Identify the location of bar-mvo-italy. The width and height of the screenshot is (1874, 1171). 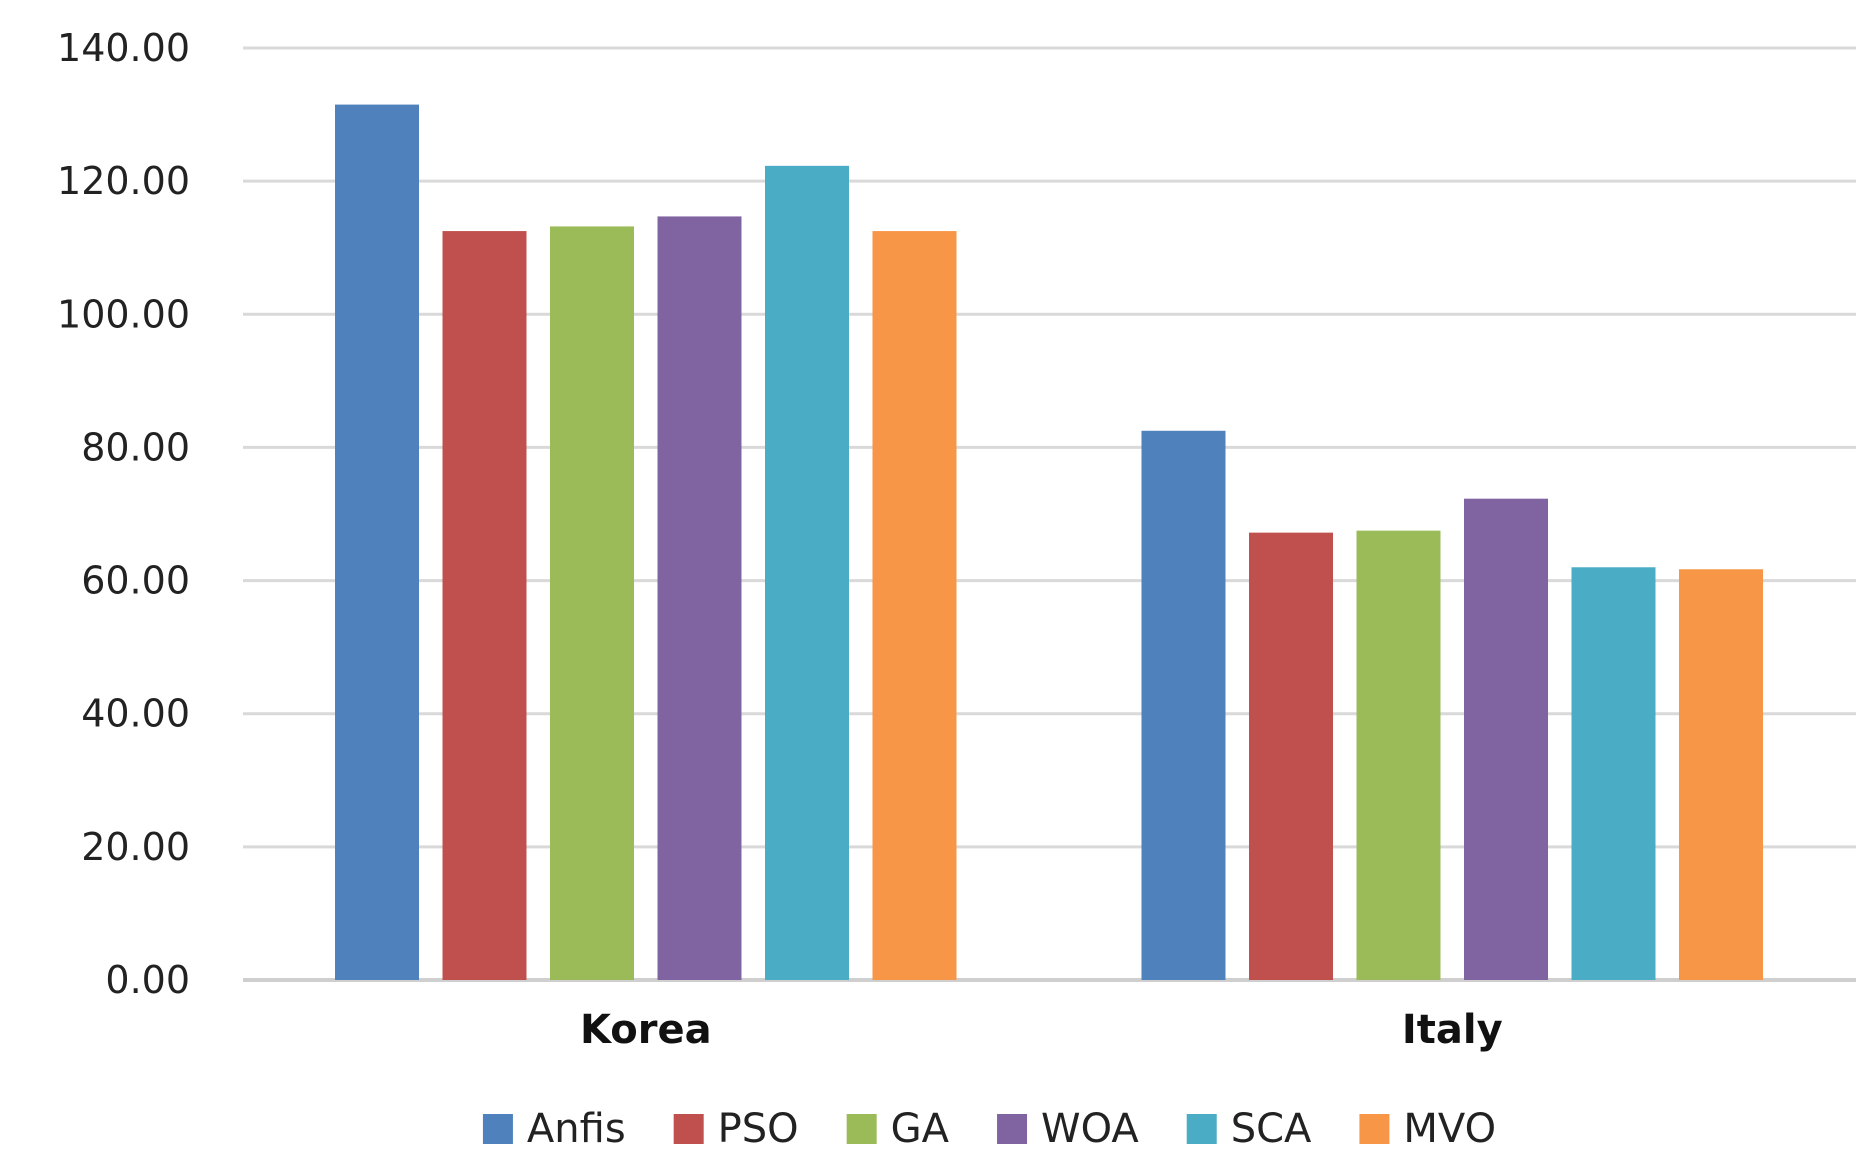
(1721, 774).